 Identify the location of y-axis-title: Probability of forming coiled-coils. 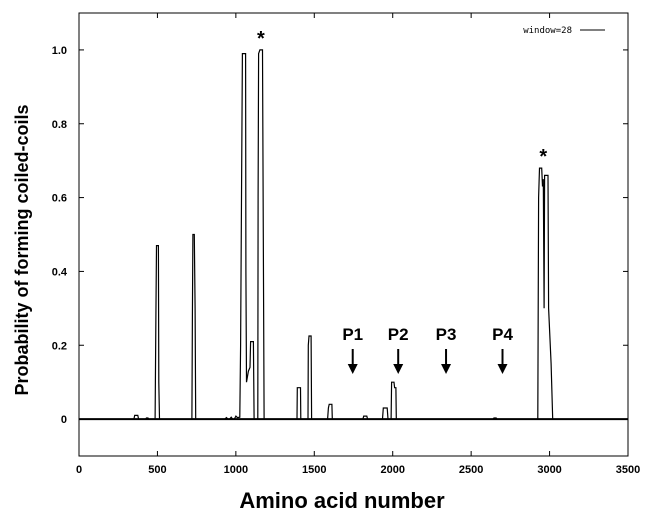
(22, 249).